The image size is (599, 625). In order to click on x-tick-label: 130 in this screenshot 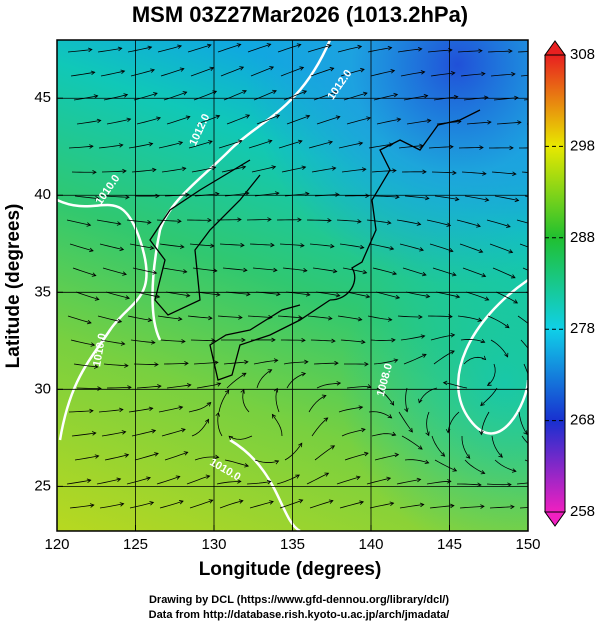, I will do `click(213, 544)`.